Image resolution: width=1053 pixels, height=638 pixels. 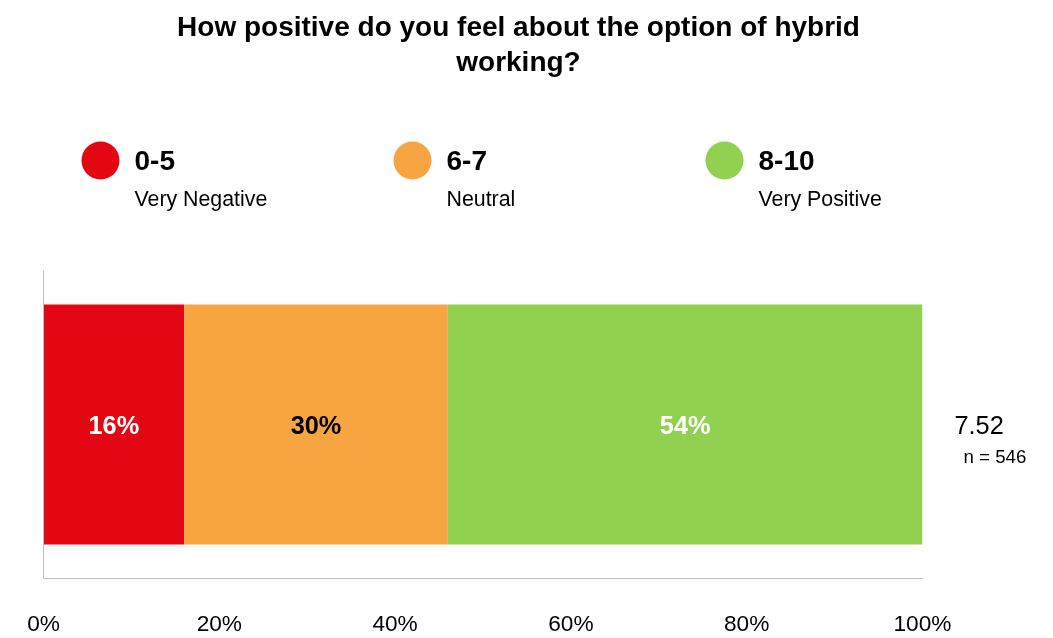 I want to click on x-tick-label: 20%, so click(x=219, y=622).